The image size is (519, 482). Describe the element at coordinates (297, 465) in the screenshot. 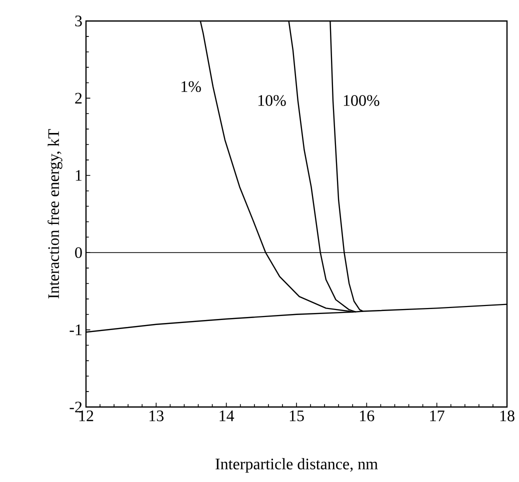

I see `x-axis-title: Interparticle distance, nm` at that location.